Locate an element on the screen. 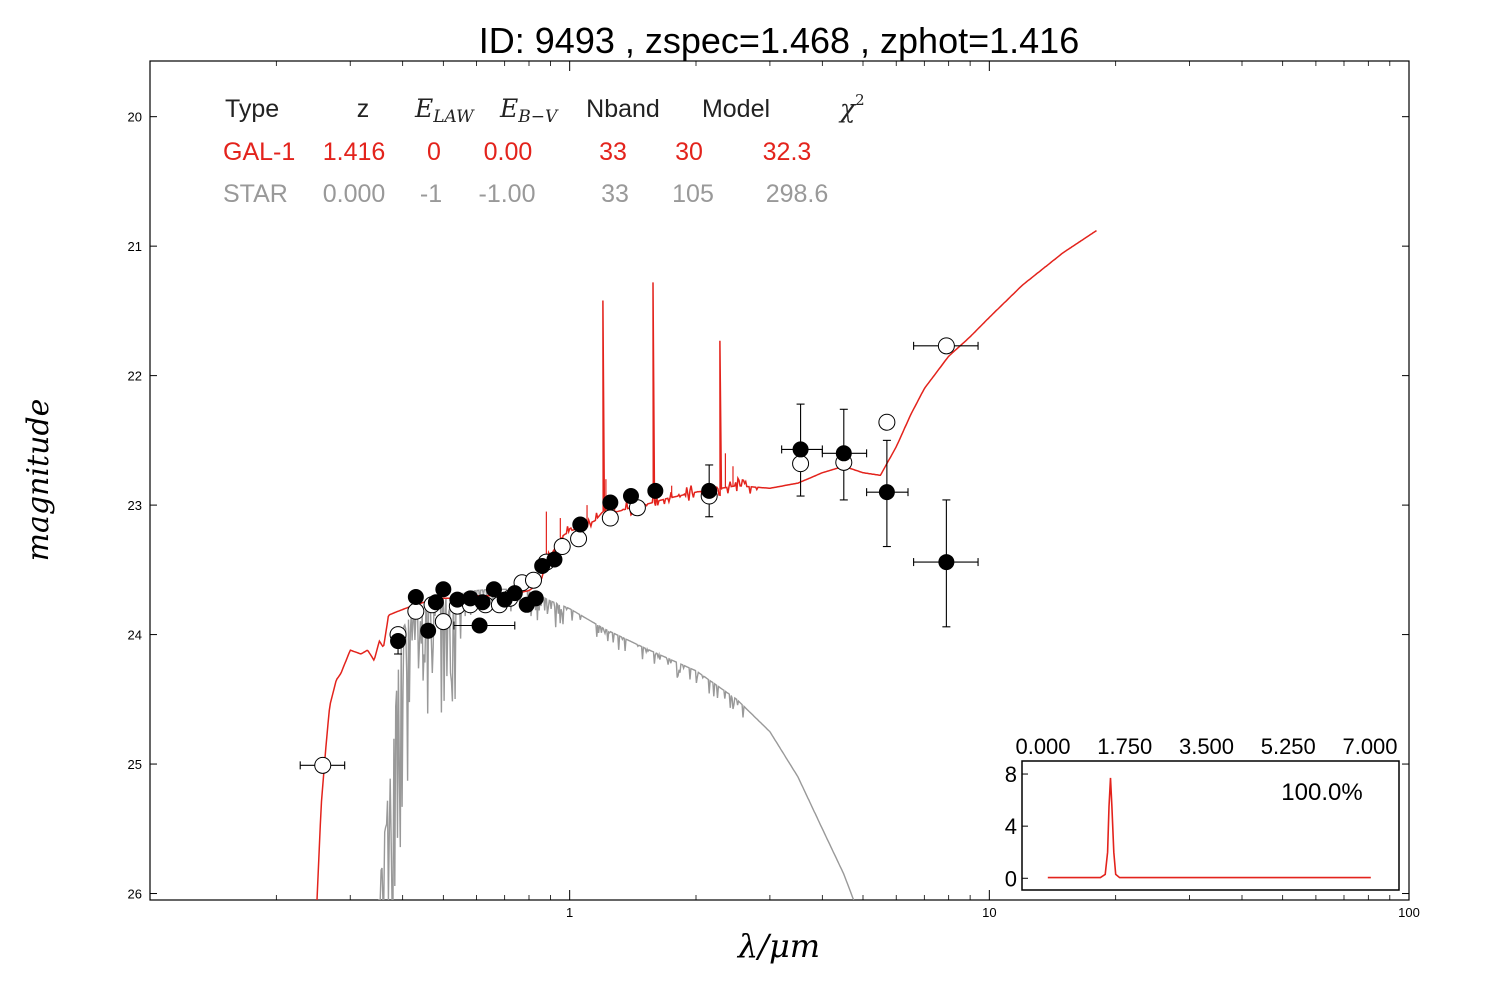 This screenshot has height=1000, width=1500. y-tick-label: 26 is located at coordinates (135, 894).